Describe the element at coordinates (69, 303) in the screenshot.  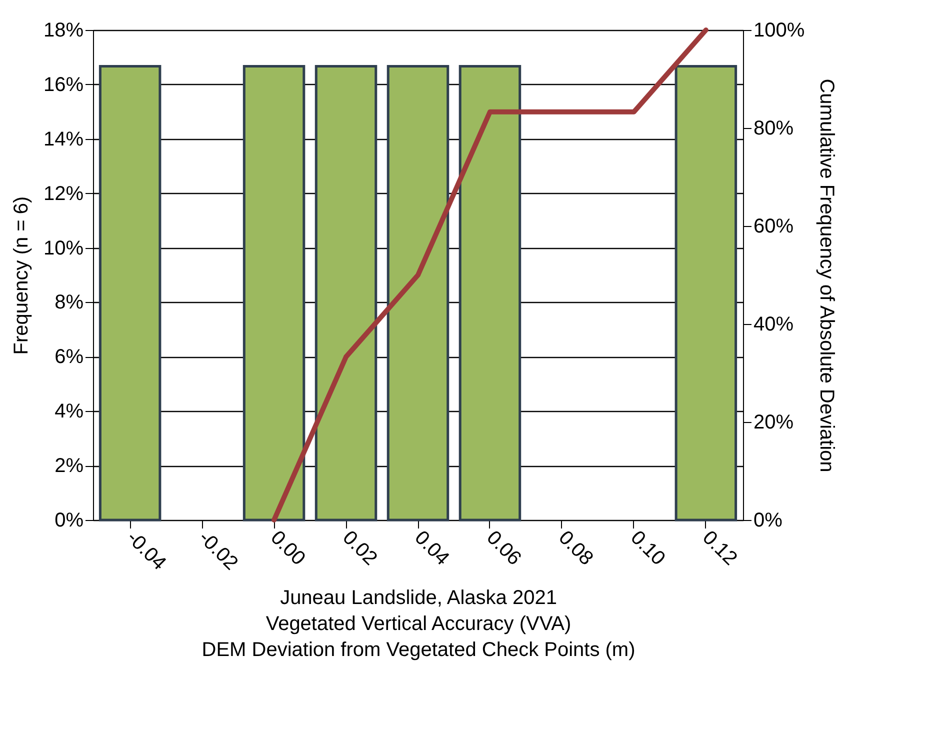
I see `y-tick-label: 8%` at that location.